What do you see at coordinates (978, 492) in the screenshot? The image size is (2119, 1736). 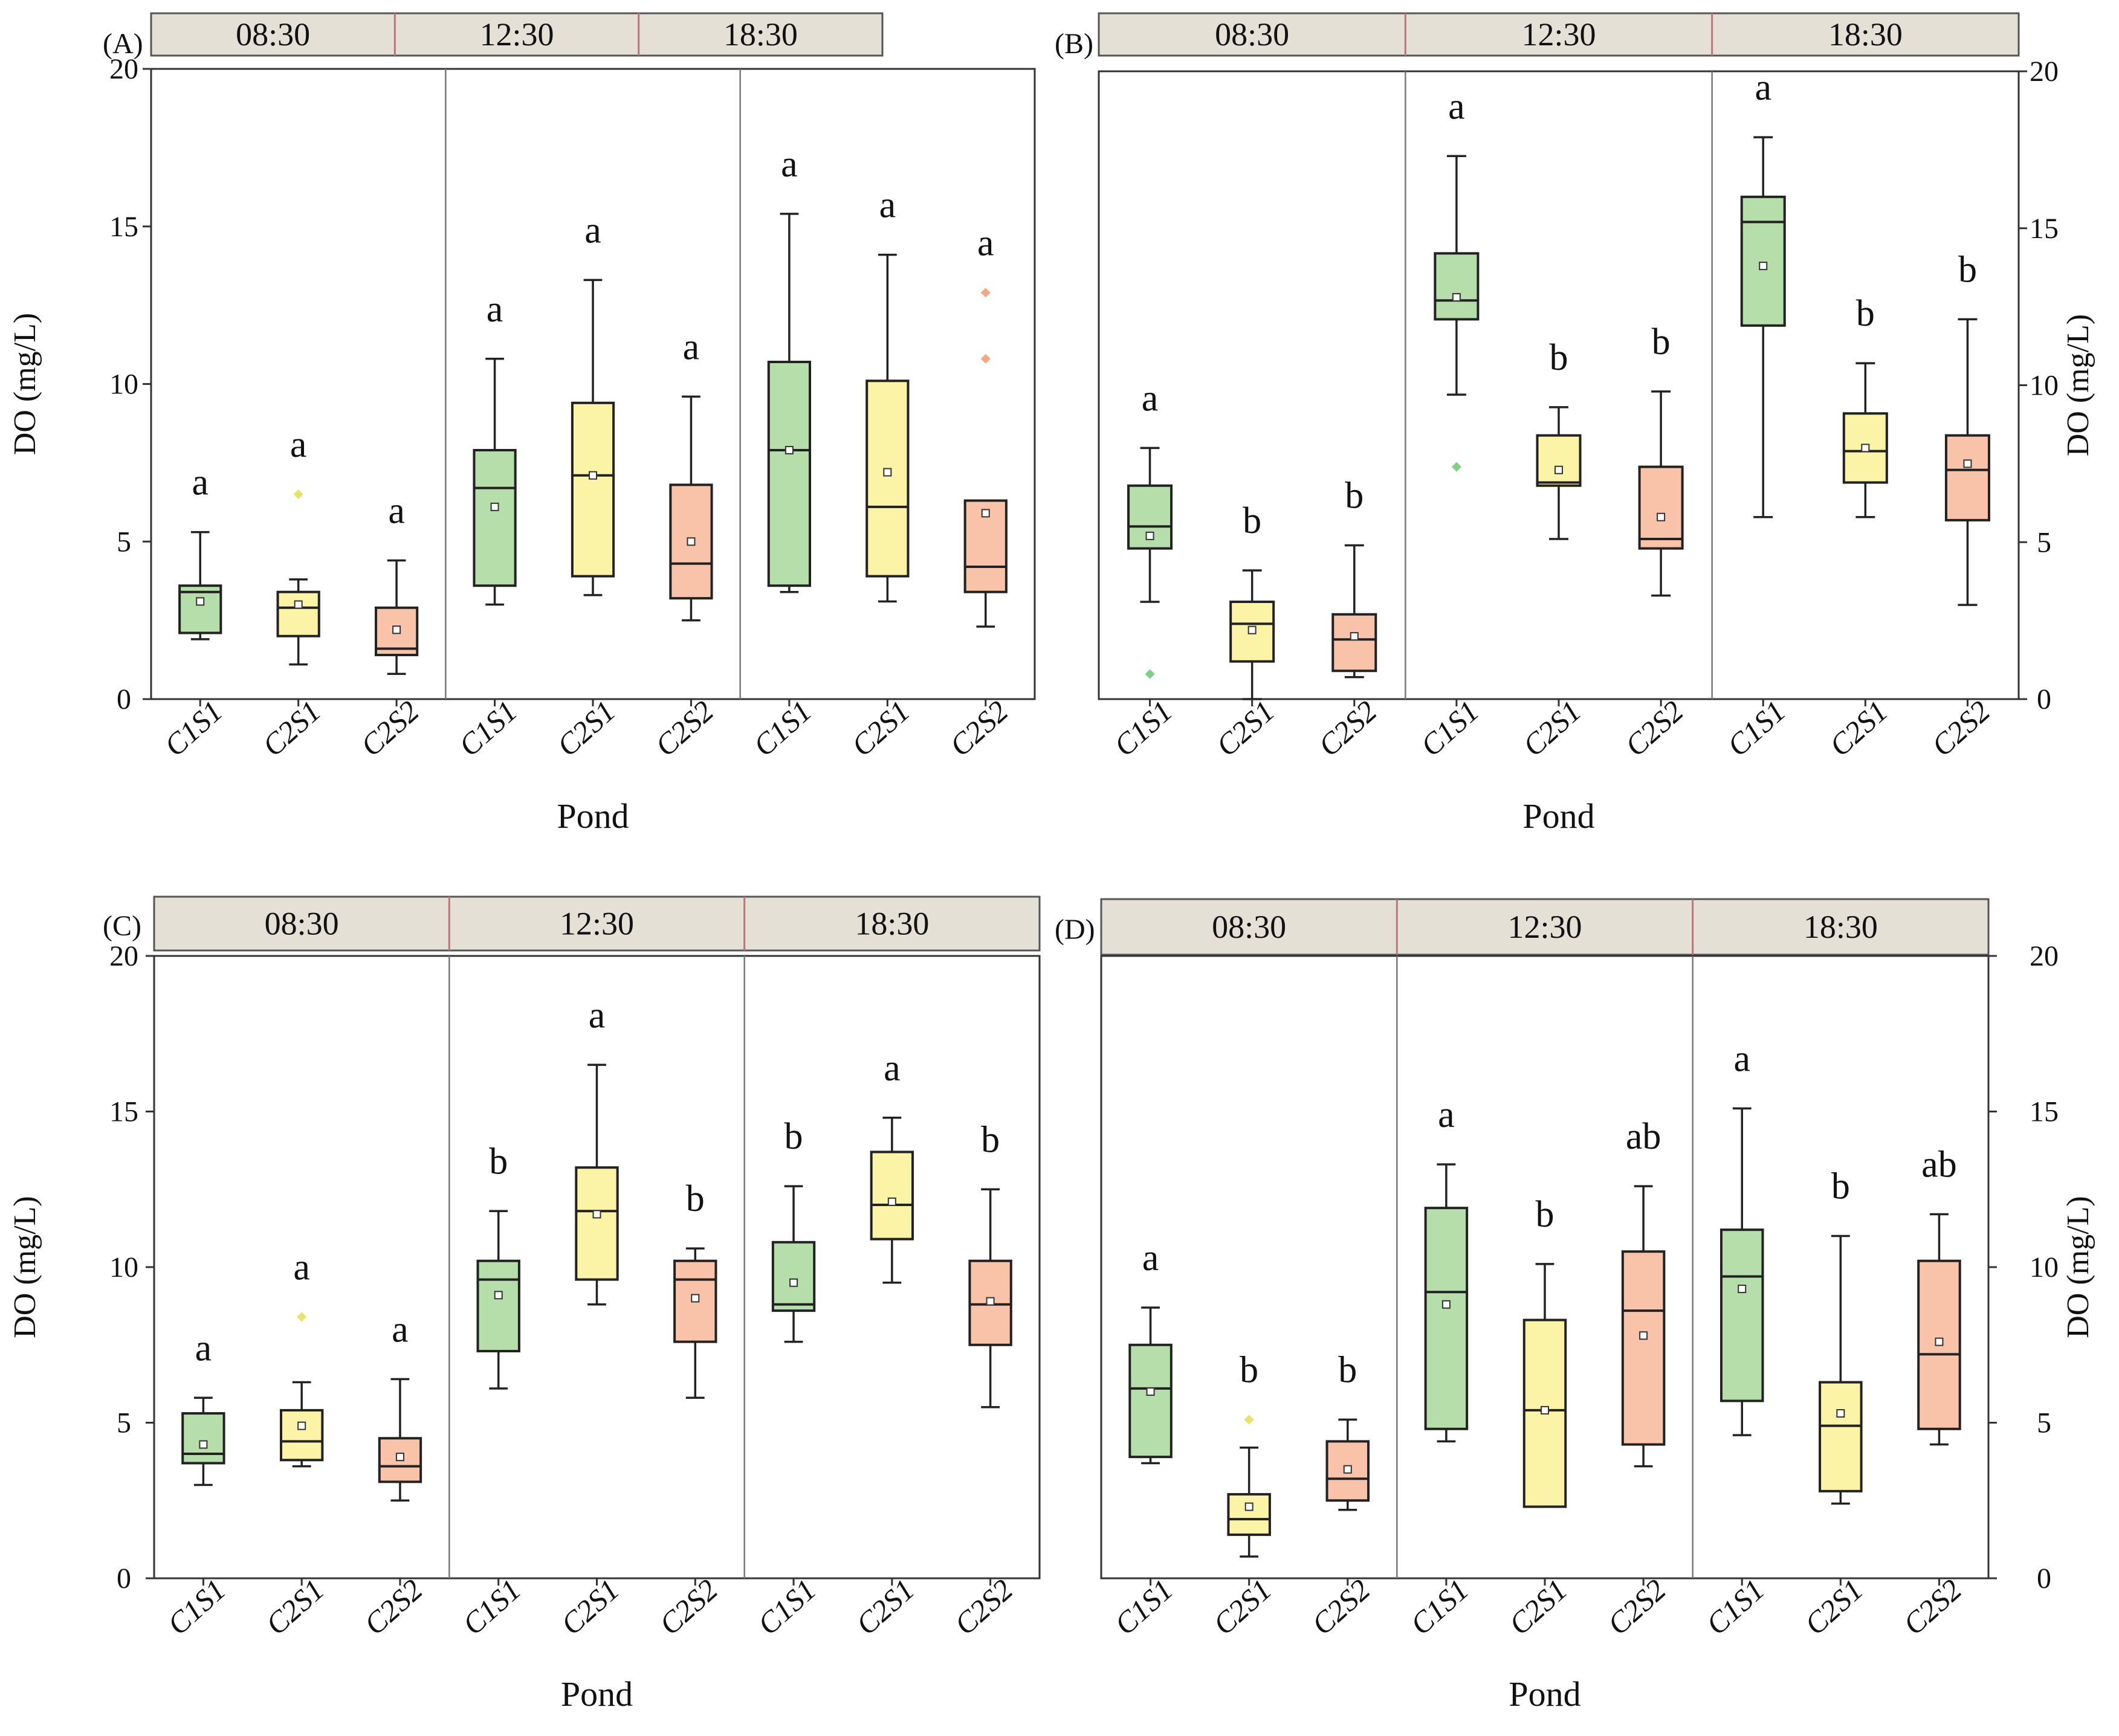 I see `box-1830-c2s2: a C2S2` at bounding box center [978, 492].